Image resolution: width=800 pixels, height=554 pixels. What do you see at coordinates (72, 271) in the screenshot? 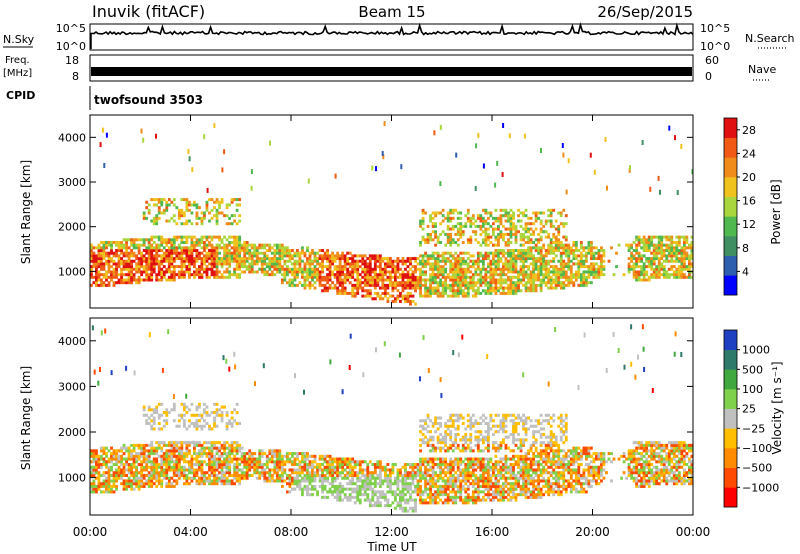
I see `y-tick-label: 1000` at bounding box center [72, 271].